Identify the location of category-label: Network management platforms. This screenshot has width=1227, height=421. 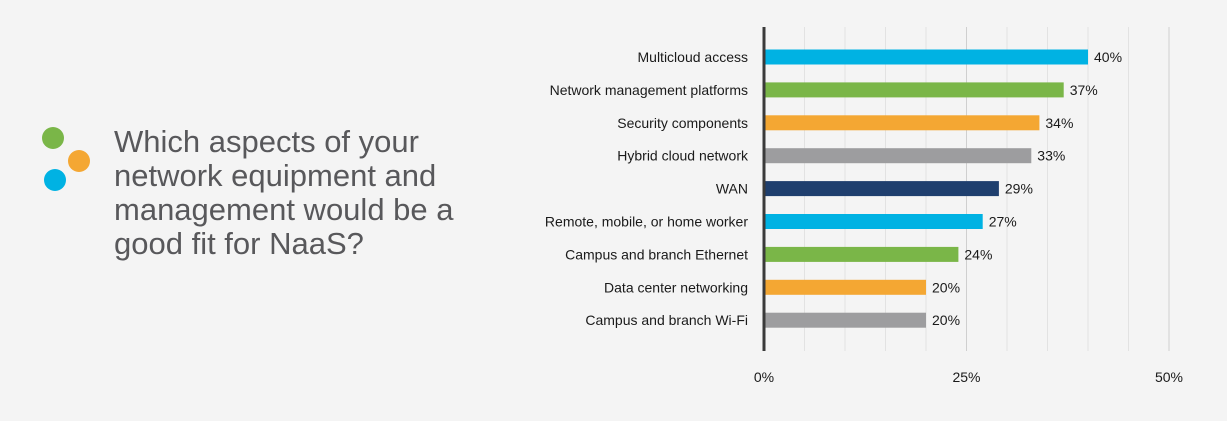
(649, 90).